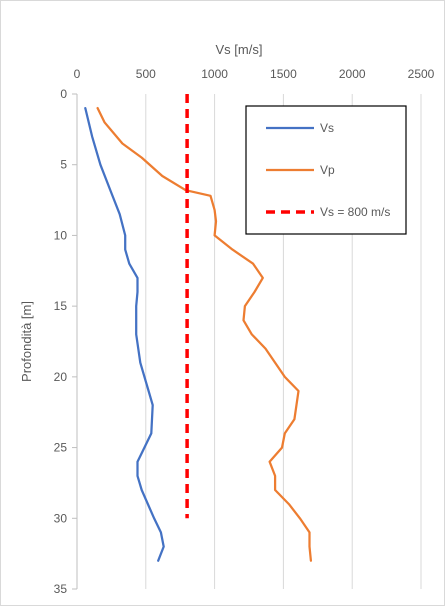 The height and width of the screenshot is (612, 445). I want to click on y-tick-label: 5, so click(63, 165).